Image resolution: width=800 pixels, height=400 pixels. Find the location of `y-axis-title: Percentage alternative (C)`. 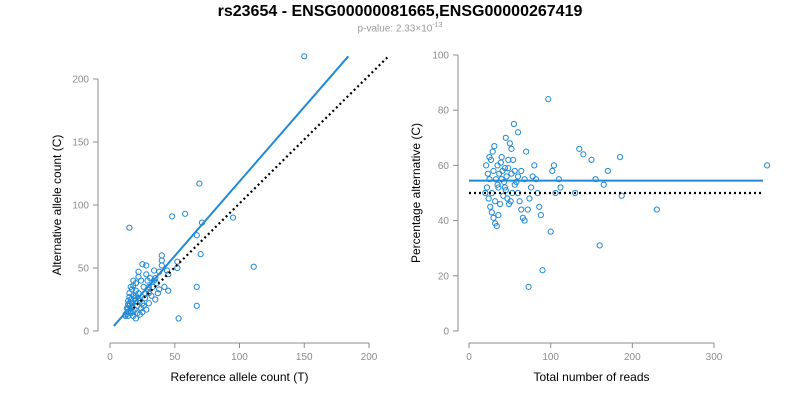

y-axis-title: Percentage alternative (C) is located at coordinates (416, 193).